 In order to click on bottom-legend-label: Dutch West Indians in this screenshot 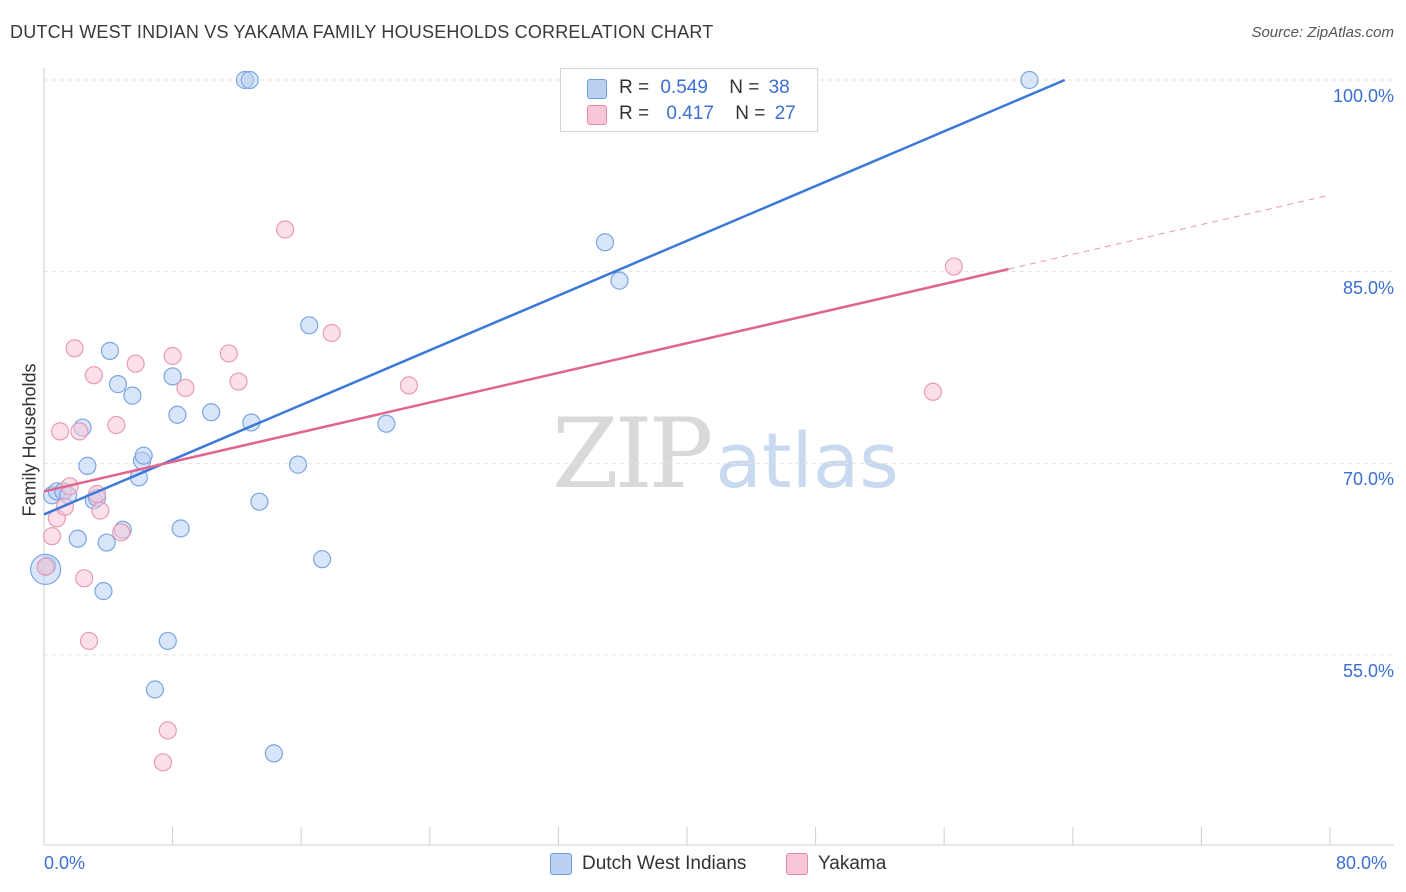, I will do `click(664, 863)`.